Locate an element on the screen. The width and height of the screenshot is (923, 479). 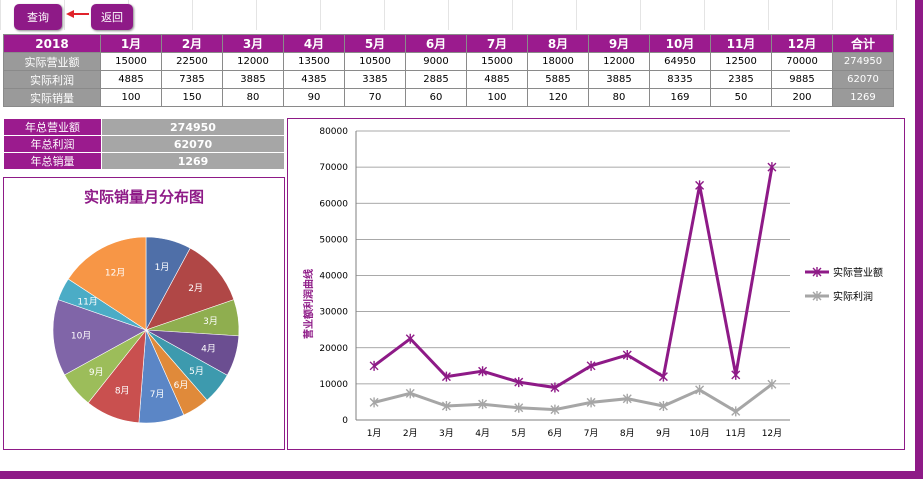
month-header: 4月 is located at coordinates (314, 43).